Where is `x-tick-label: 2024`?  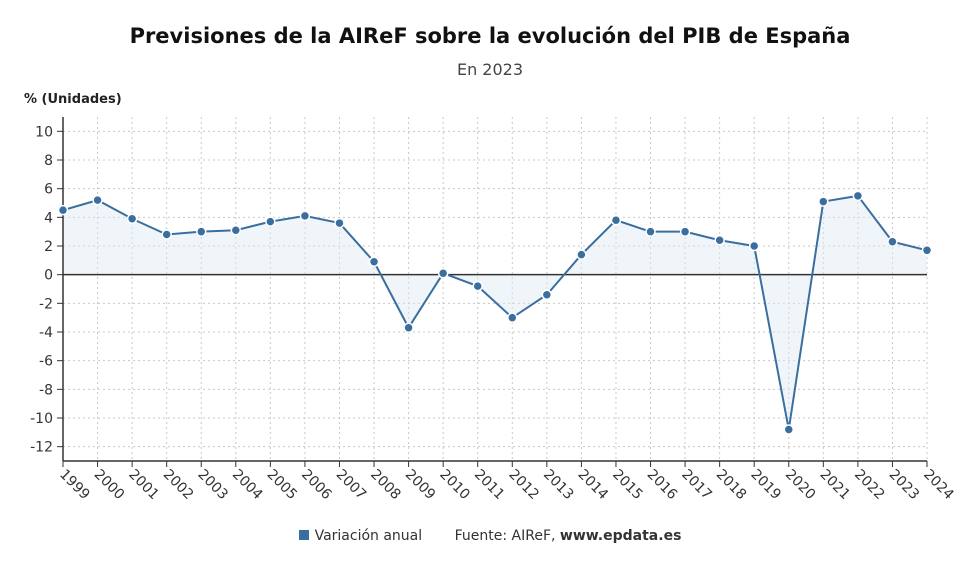
x-tick-label: 2024 is located at coordinates (938, 485).